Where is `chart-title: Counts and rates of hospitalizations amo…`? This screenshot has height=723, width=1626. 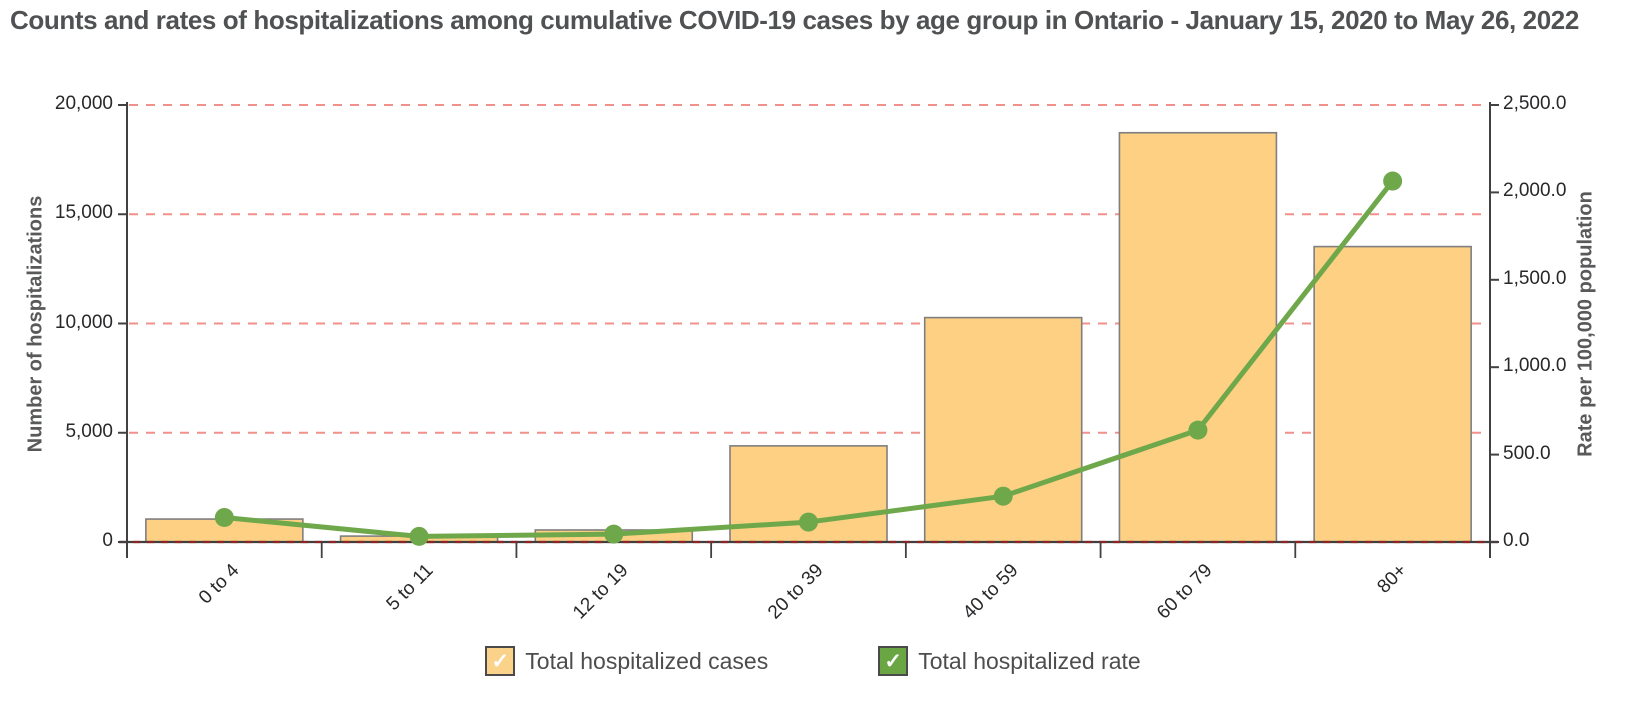 chart-title: Counts and rates of hospitalizations amo… is located at coordinates (794, 20).